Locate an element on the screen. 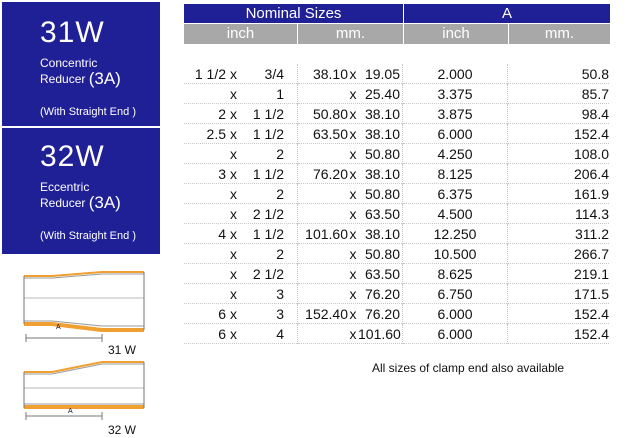 This screenshot has width=632, height=438. diagram-label-31w: 31 W is located at coordinates (122, 350).